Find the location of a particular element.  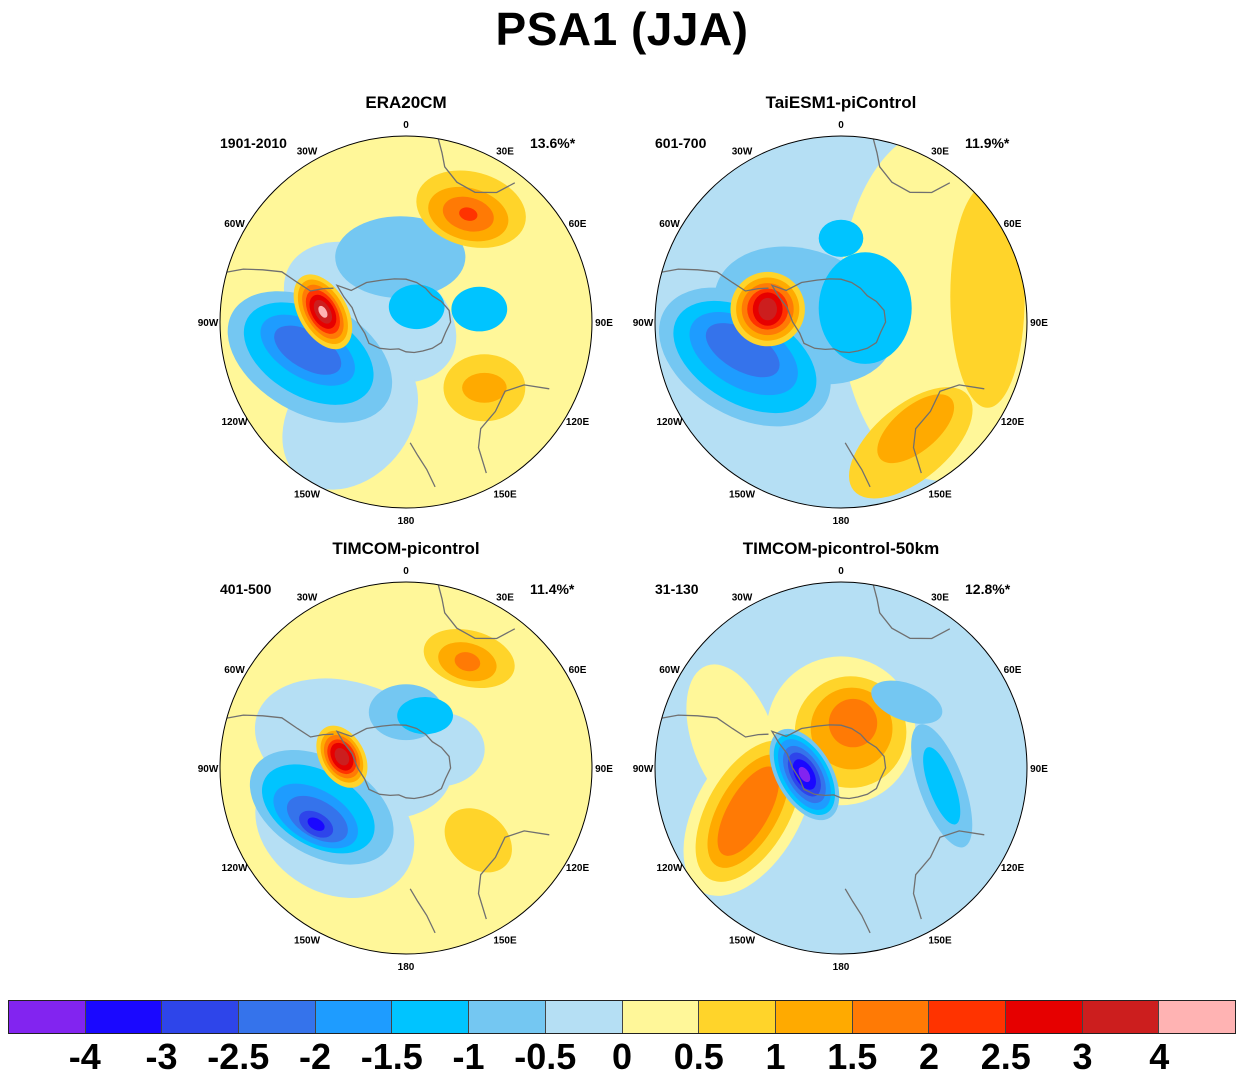

colorbar-label: 1 is located at coordinates (775, 1056).